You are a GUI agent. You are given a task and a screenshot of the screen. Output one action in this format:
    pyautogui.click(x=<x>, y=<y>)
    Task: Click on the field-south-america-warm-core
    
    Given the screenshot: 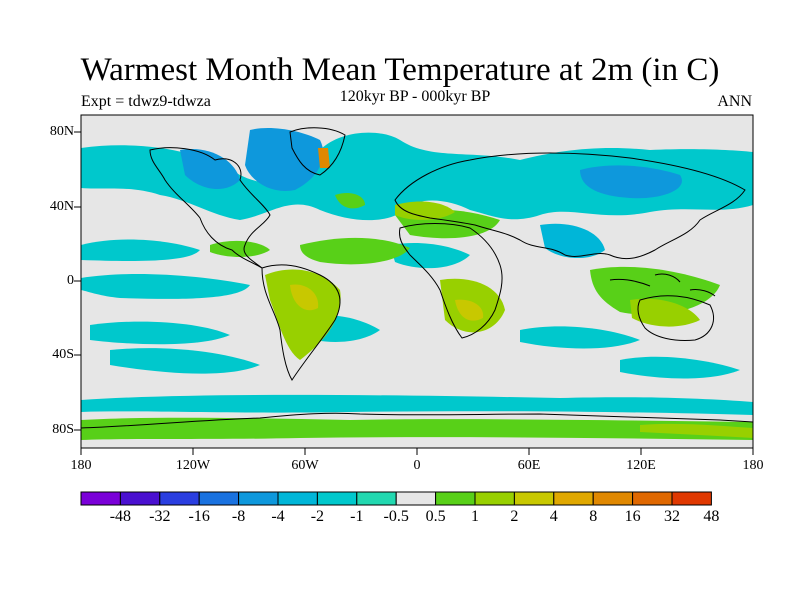 What is the action you would take?
    pyautogui.click(x=304, y=297)
    